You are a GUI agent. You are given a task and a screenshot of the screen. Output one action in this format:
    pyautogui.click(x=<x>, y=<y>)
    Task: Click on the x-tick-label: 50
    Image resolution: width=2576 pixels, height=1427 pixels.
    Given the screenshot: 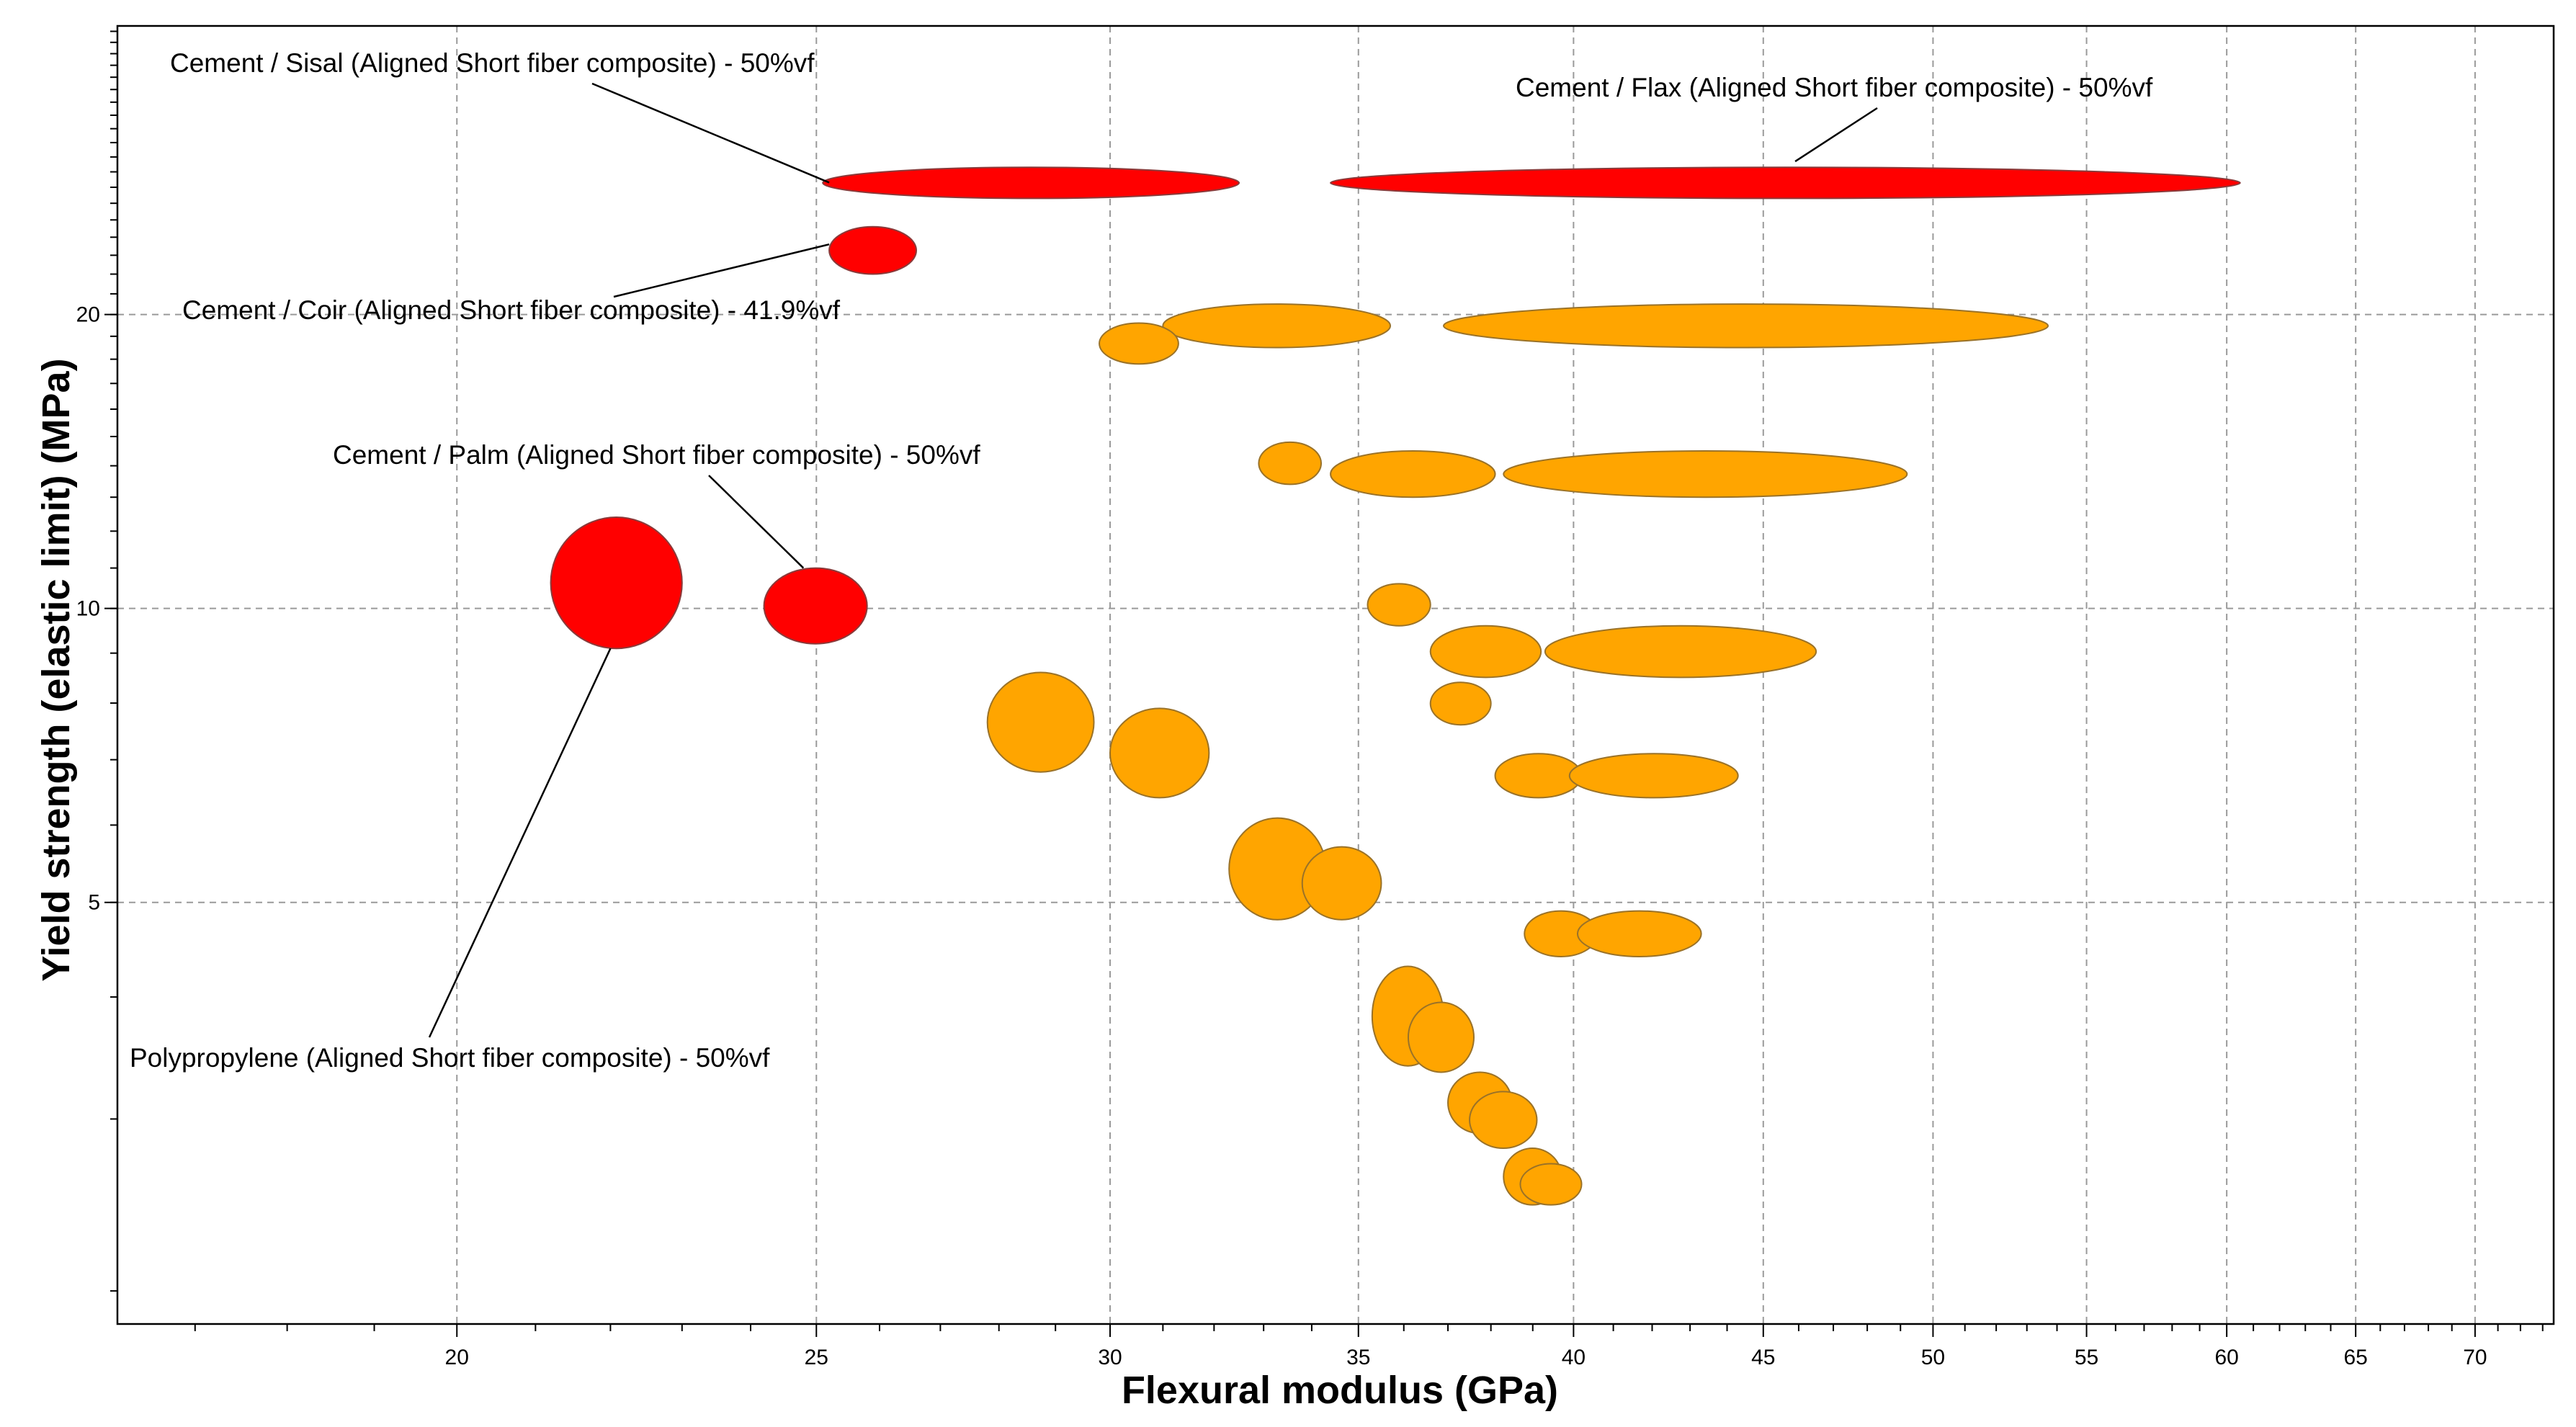 What is the action you would take?
    pyautogui.click(x=1933, y=1357)
    